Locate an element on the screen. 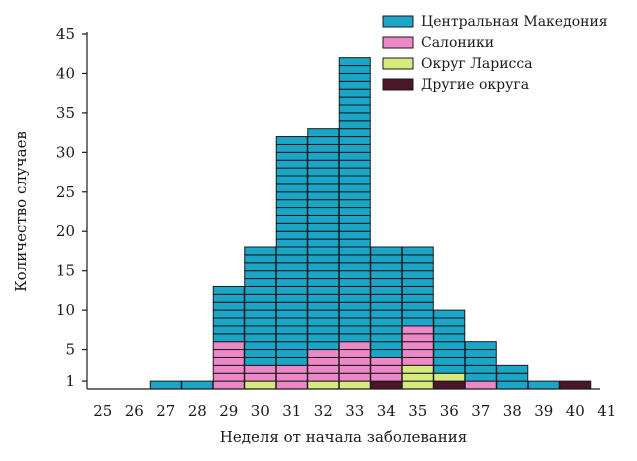 The height and width of the screenshot is (461, 637). legend-label: Другие округа is located at coordinates (475, 85).